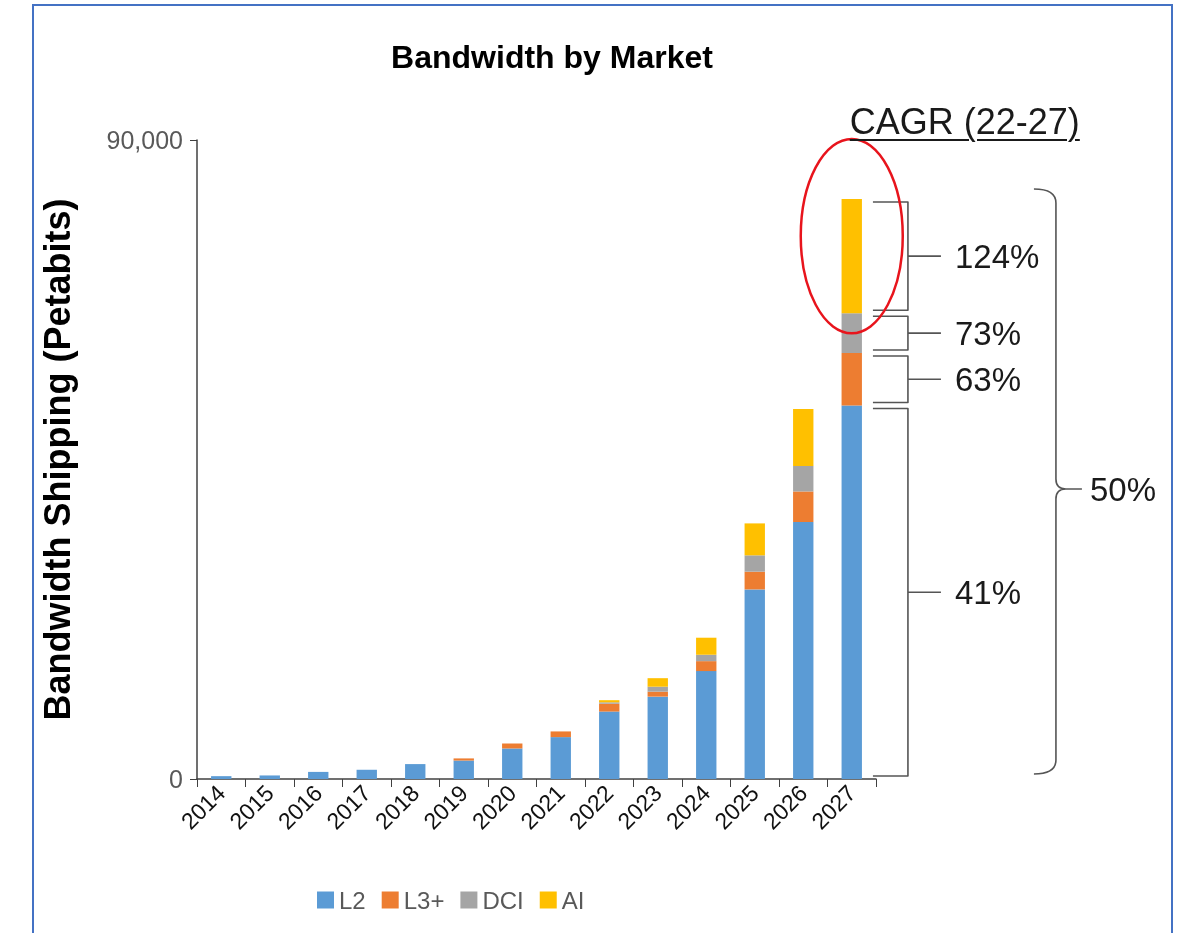 The width and height of the screenshot is (1179, 933). Describe the element at coordinates (1122, 489) in the screenshot. I see `text: 50%` at that location.